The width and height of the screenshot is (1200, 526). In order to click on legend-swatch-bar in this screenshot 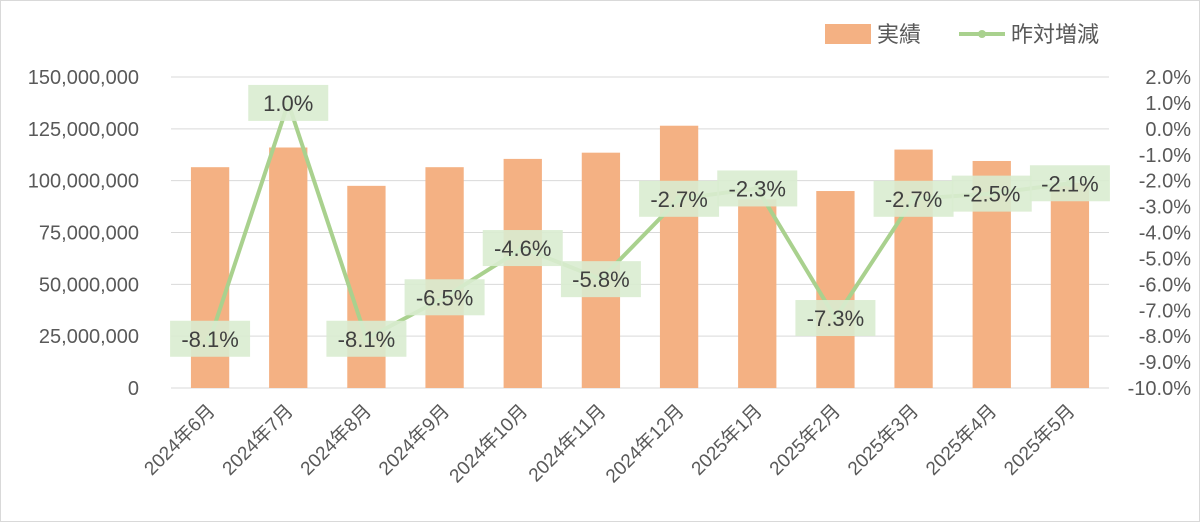, I will do `click(848, 34)`.